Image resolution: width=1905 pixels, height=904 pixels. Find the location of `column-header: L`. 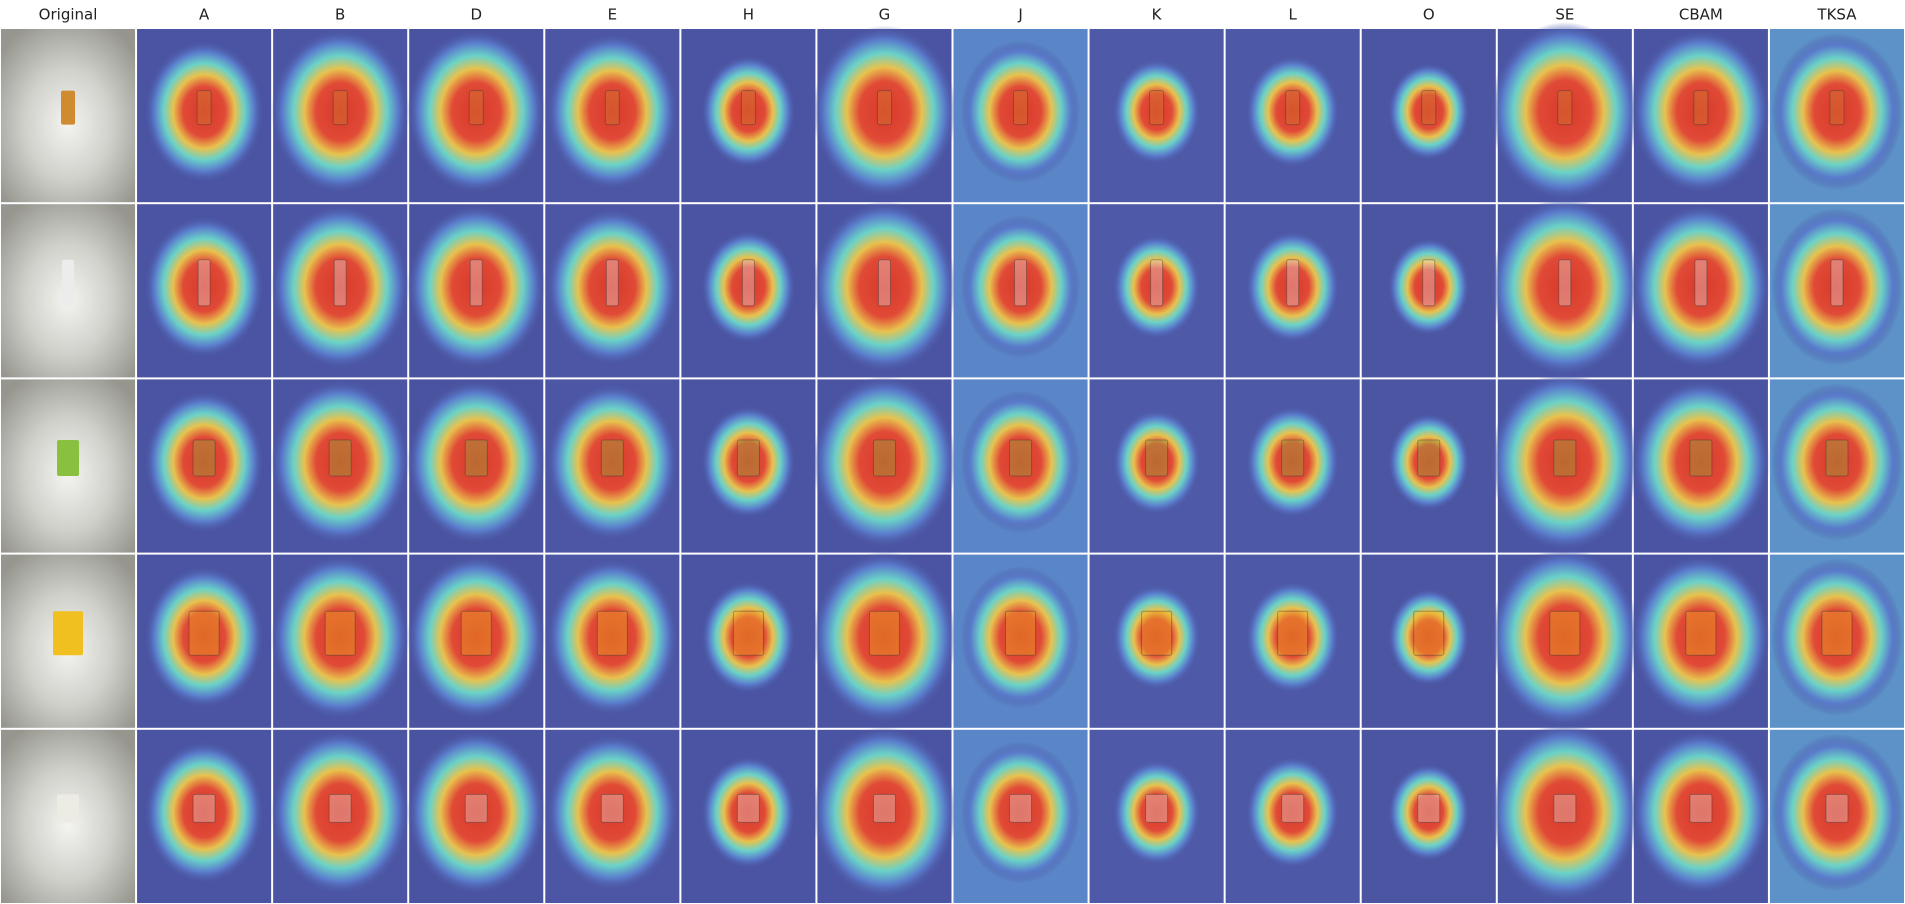

column-header: L is located at coordinates (1292, 15).